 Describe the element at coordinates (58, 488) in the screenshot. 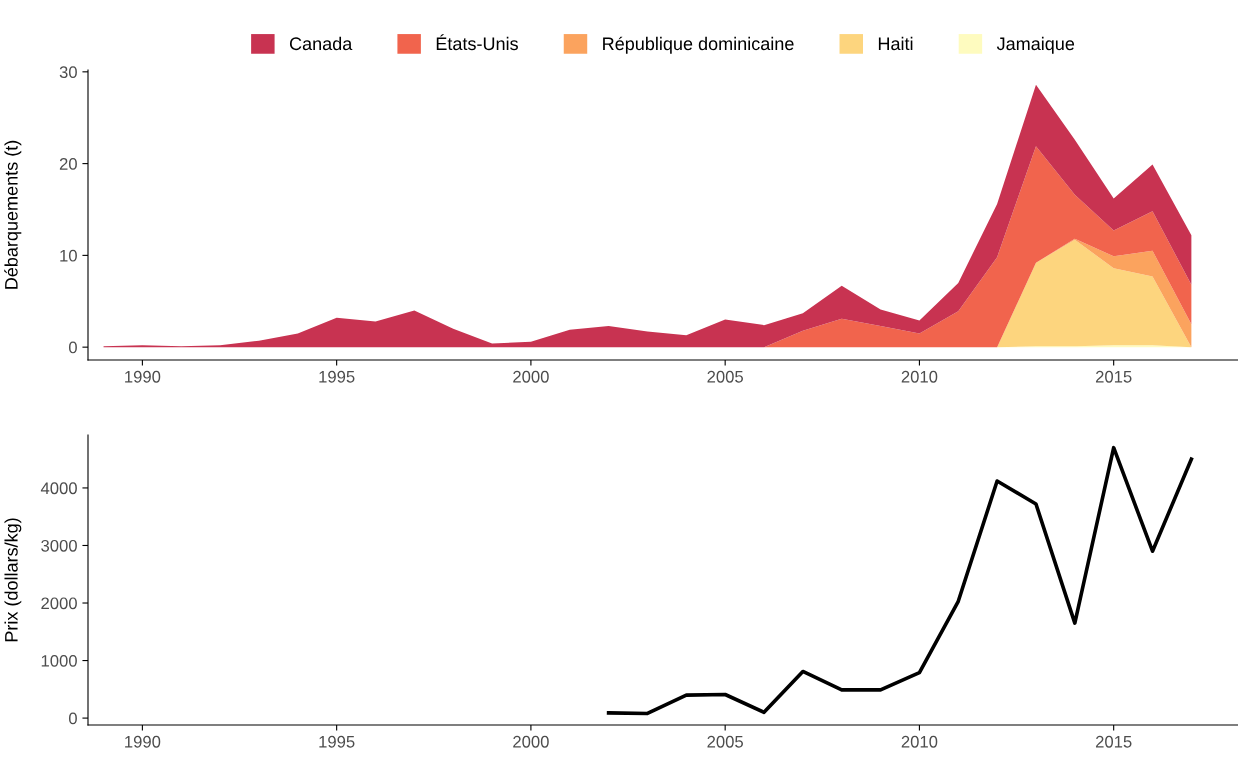

I see `y-tick-label: 4000` at that location.